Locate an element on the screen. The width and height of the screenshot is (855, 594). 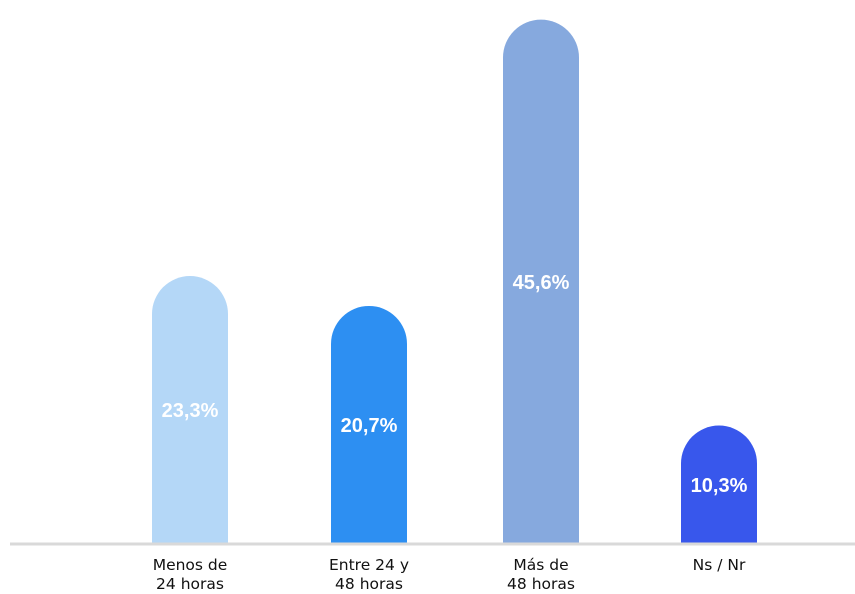
category-label-4: Ns / Nr is located at coordinates (719, 565).